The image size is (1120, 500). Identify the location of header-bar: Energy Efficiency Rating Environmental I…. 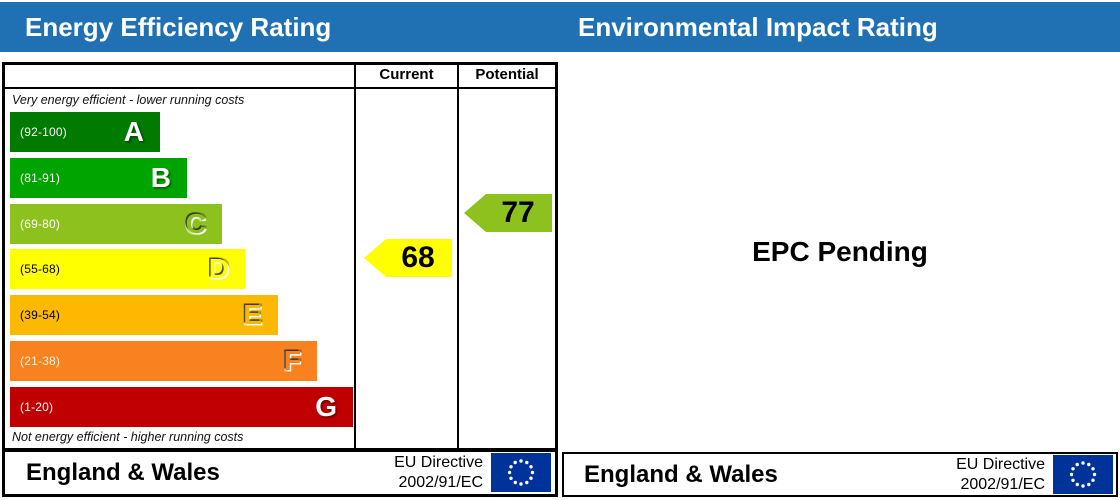
(560, 27).